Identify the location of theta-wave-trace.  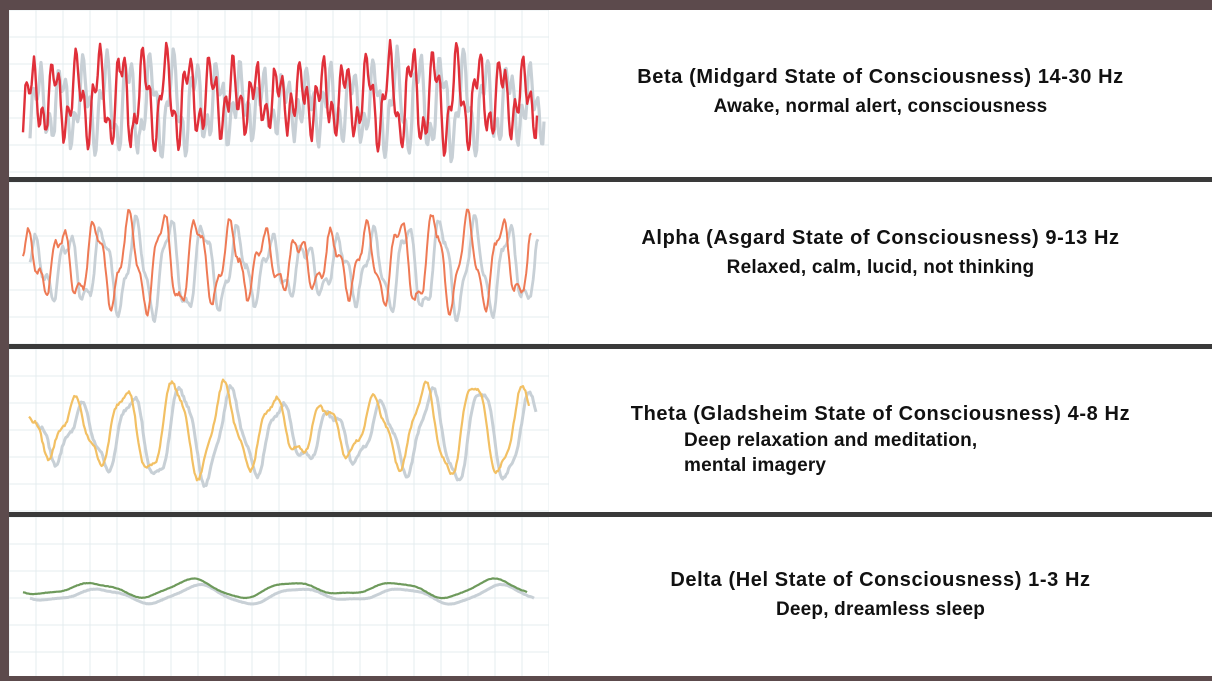
(279, 430).